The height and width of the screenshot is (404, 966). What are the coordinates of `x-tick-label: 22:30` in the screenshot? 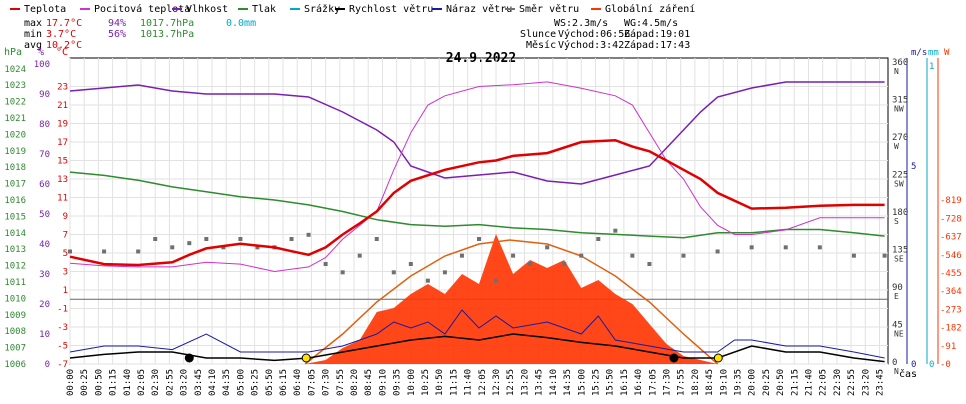 It's located at (838, 382).